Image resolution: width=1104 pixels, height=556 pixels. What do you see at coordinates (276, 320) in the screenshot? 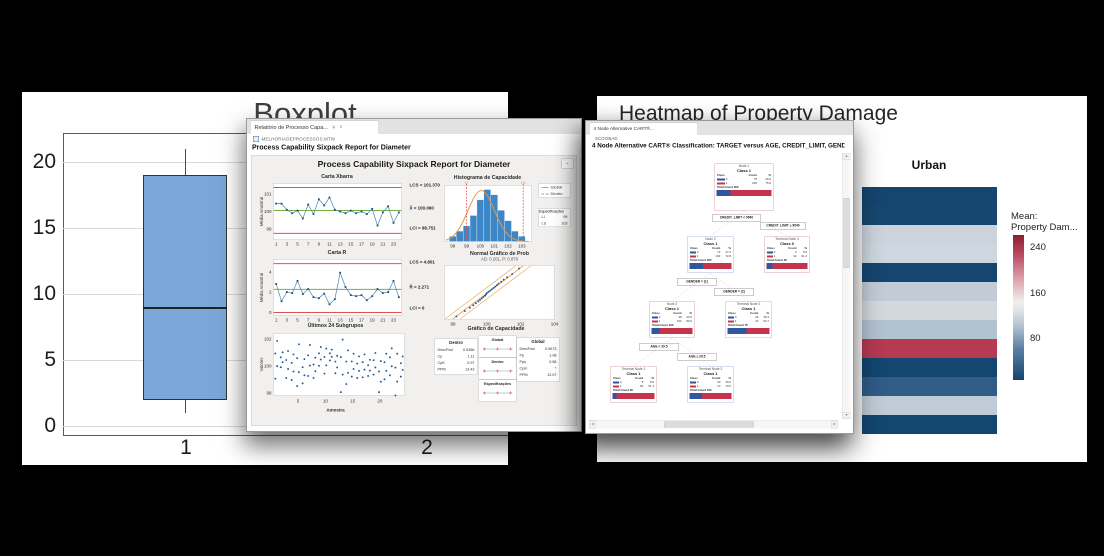
I see `svg-text: 1` at bounding box center [276, 320].